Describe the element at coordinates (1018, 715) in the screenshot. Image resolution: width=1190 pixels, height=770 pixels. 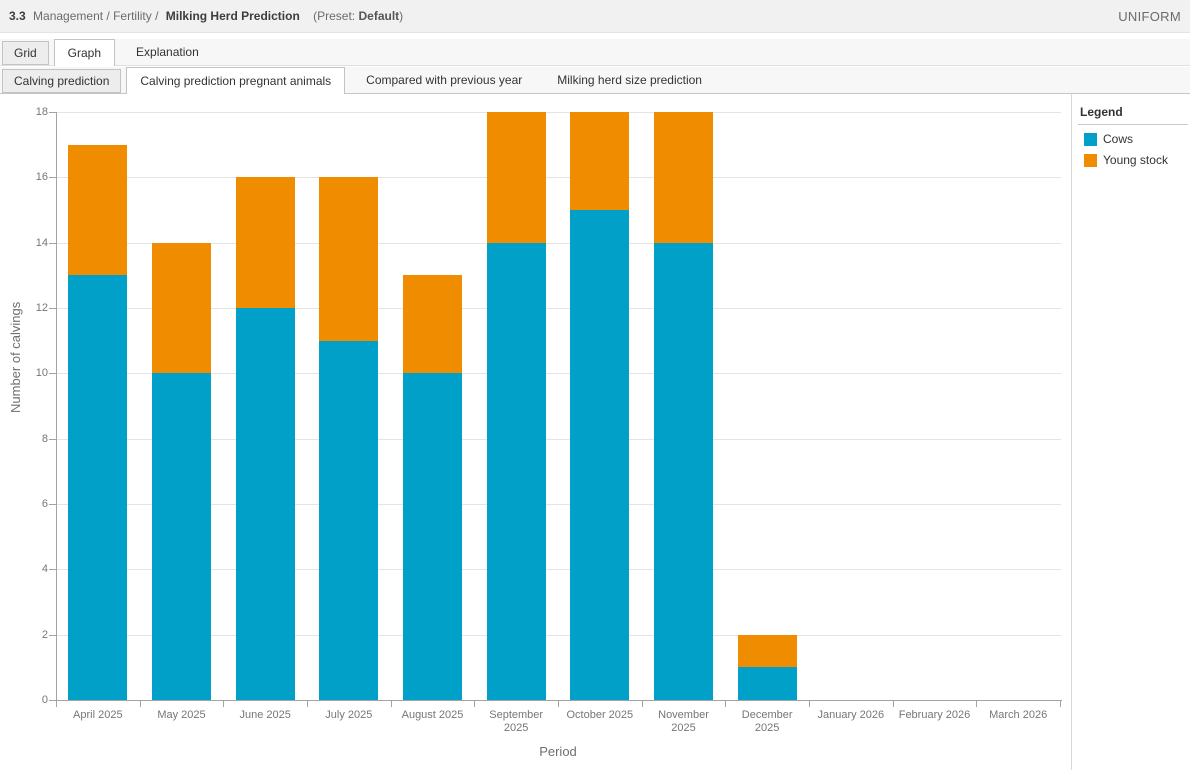
I see `x-category-label: March 2026` at that location.